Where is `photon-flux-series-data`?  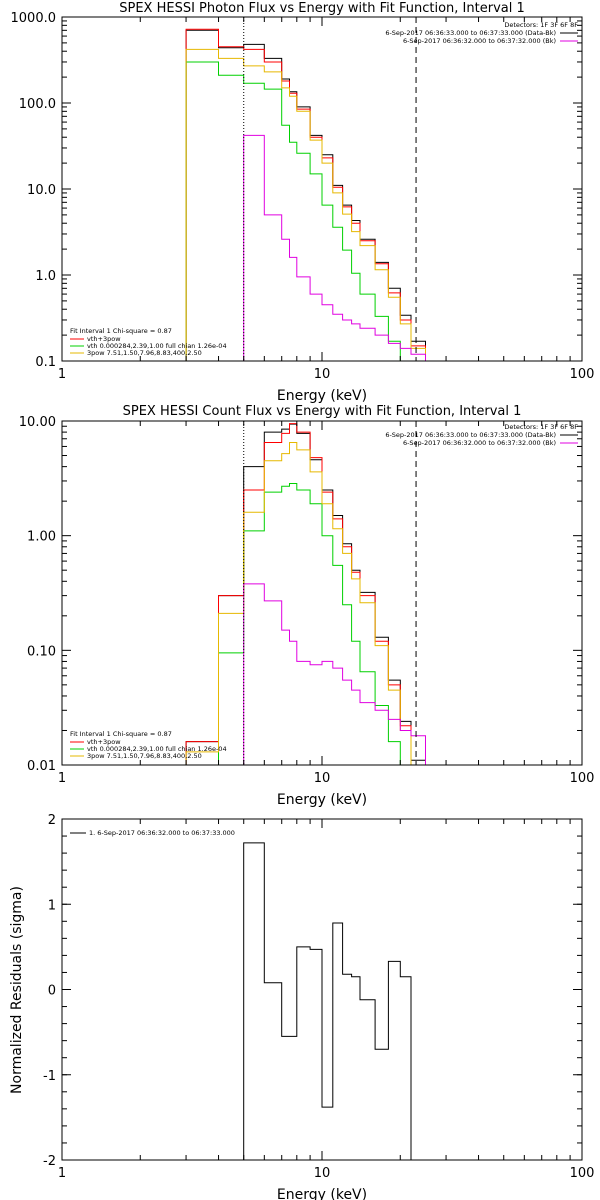 photon-flux-series-data is located at coordinates (305, 195).